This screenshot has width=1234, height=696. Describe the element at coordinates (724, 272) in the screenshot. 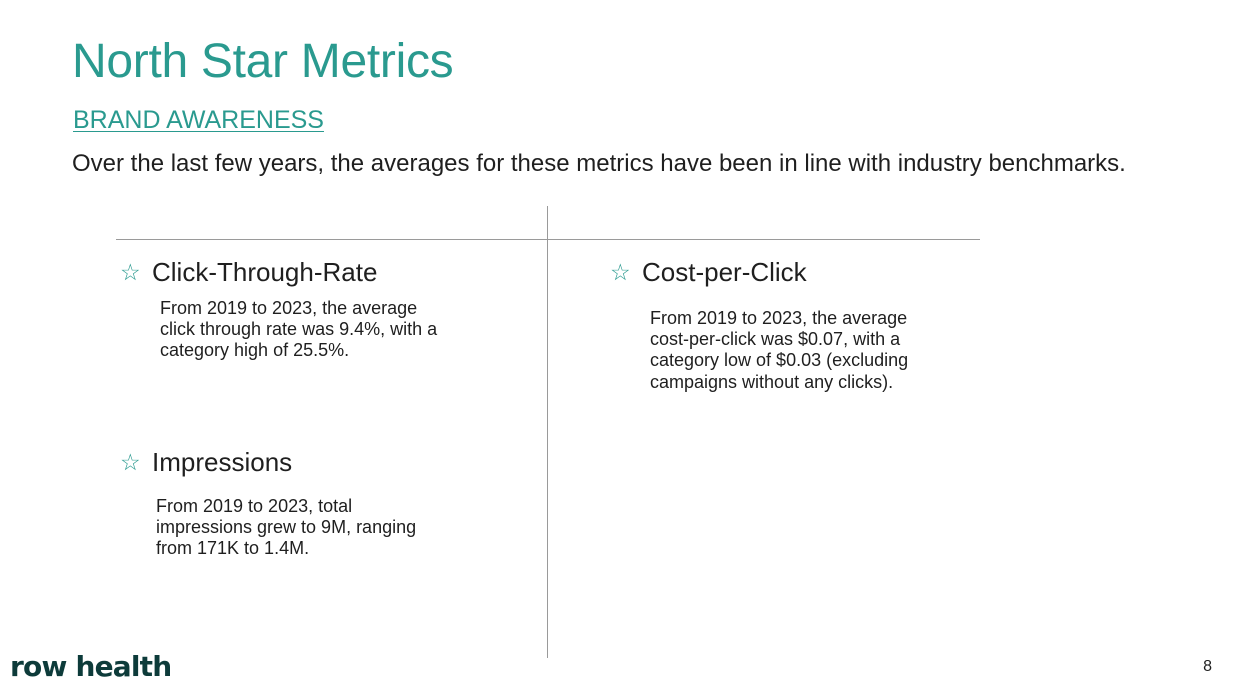

I see `metric-name: Cost-per-Click` at that location.